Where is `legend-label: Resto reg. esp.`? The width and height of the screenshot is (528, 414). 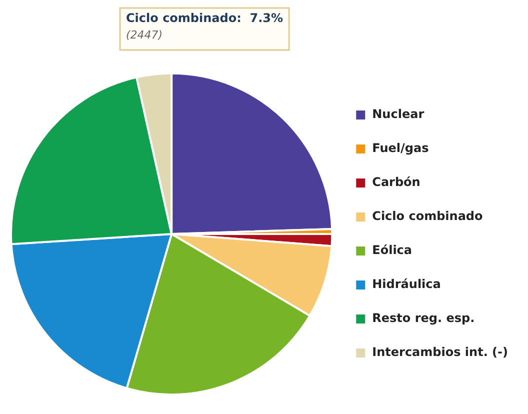 legend-label: Resto reg. esp. is located at coordinates (423, 318).